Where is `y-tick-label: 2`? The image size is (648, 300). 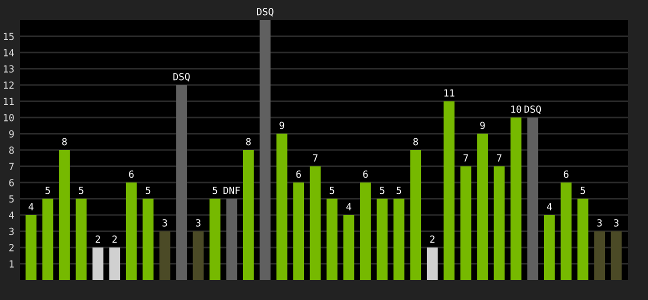
y-tick-label: 2 is located at coordinates (11, 248).